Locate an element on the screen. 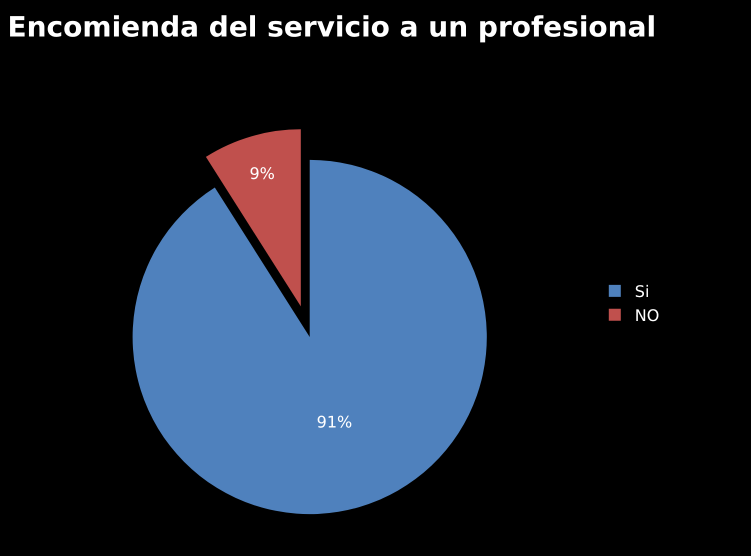  data-label: 9% is located at coordinates (262, 173).